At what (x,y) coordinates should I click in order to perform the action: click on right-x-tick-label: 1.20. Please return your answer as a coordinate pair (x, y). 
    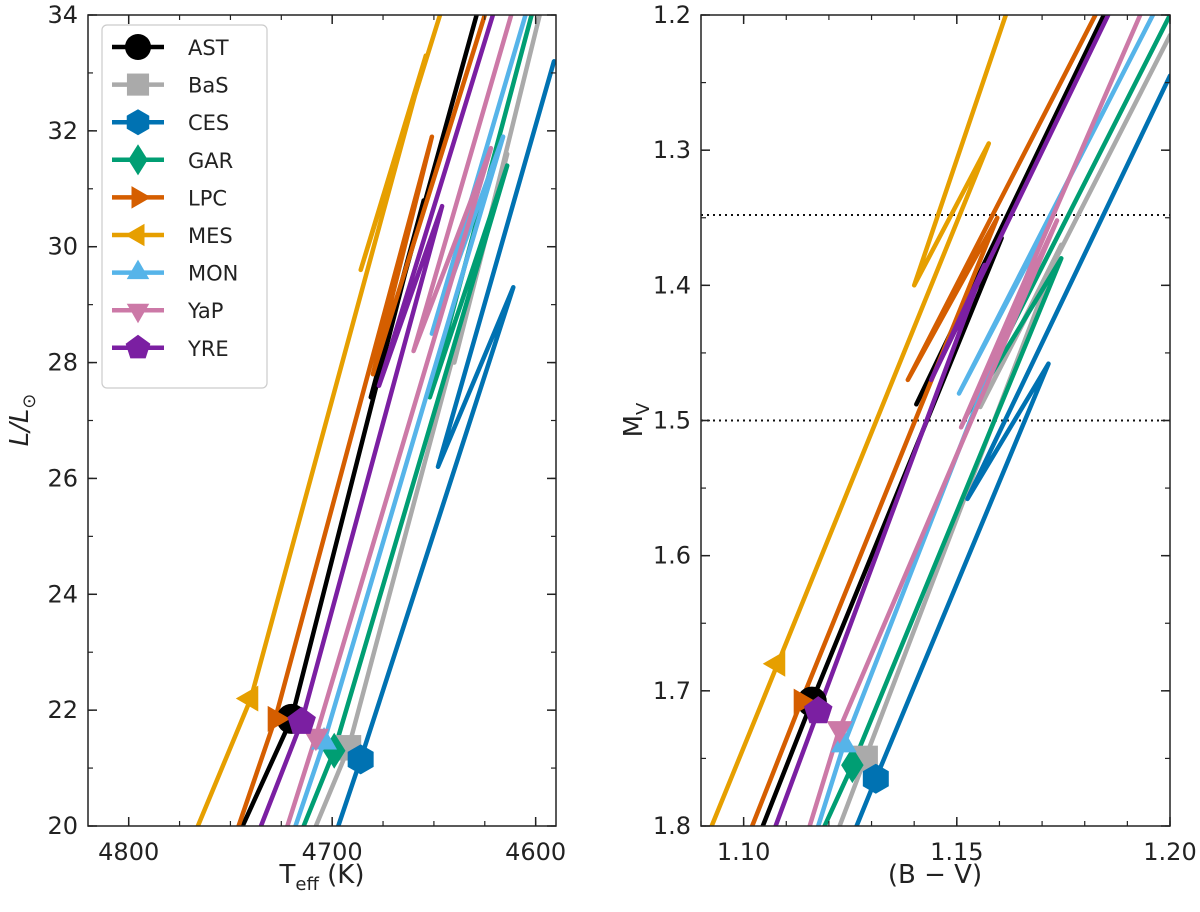
    Looking at the image, I should click on (1169, 852).